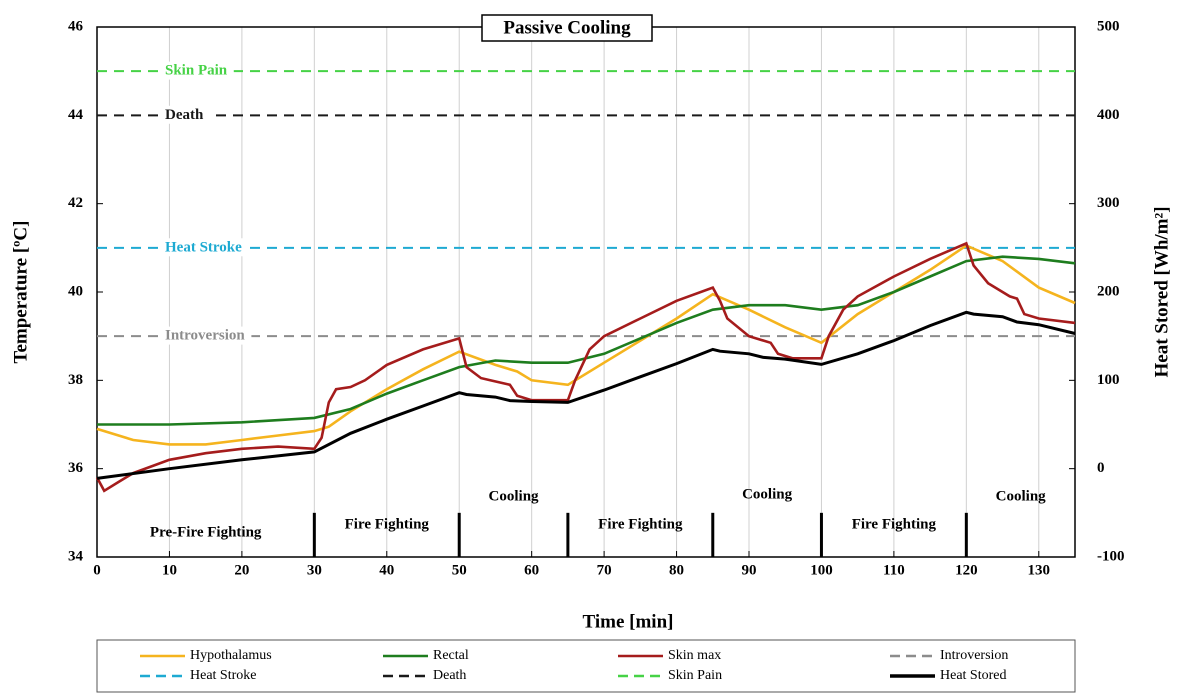 This screenshot has height=695, width=1180. Describe the element at coordinates (75, 380) in the screenshot. I see `y-tick-label: 38` at that location.